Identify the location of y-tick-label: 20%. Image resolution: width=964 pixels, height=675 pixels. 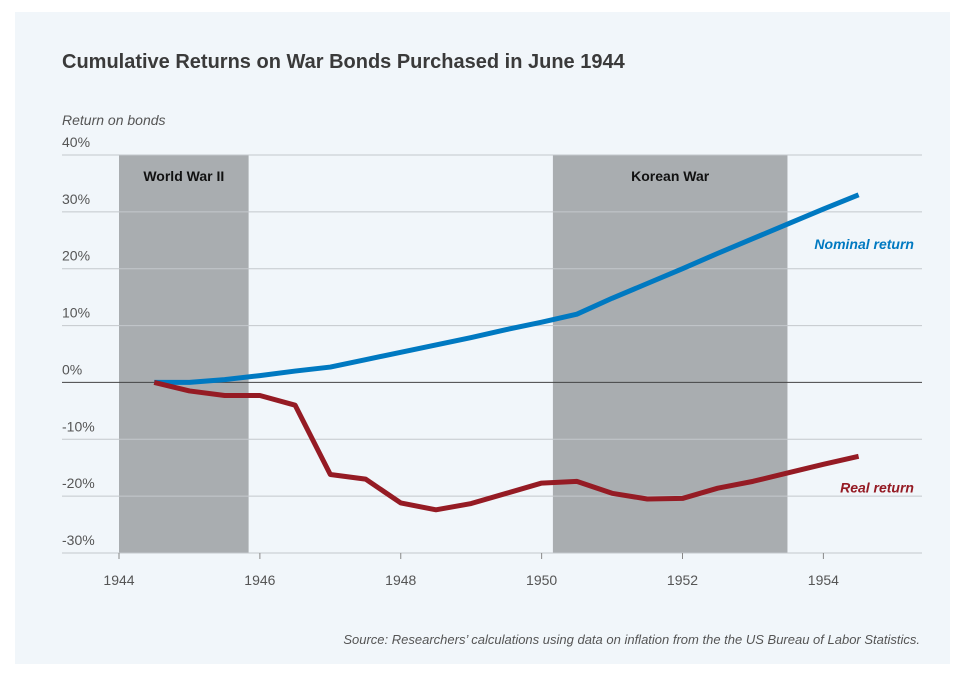
(76, 256).